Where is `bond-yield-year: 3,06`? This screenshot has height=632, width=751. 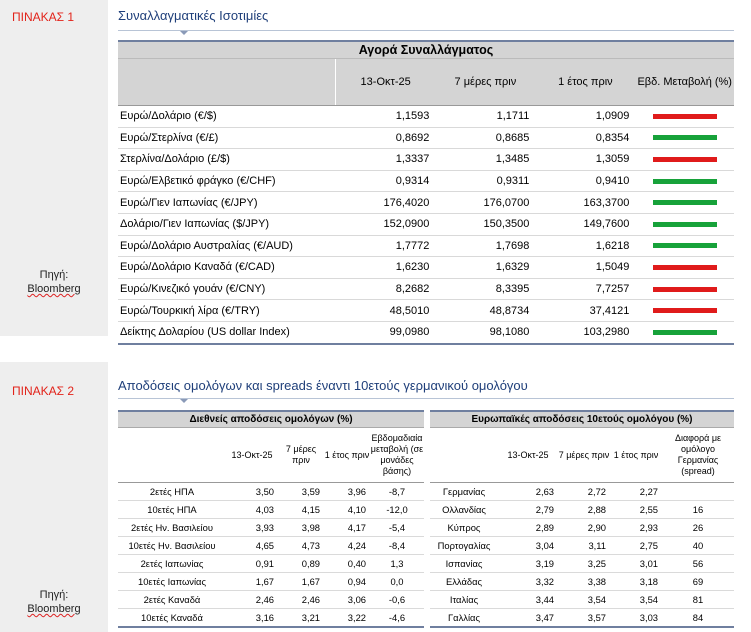 bond-yield-year: 3,06 is located at coordinates (347, 599).